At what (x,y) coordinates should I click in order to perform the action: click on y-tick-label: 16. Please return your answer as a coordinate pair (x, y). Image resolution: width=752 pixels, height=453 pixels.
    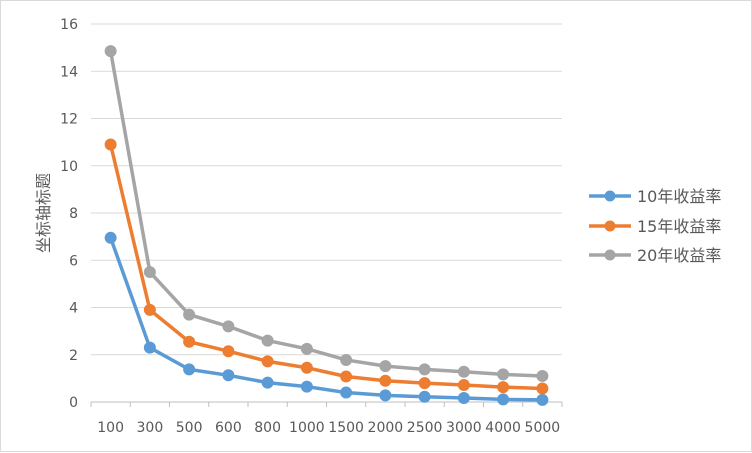
    Looking at the image, I should click on (69, 25).